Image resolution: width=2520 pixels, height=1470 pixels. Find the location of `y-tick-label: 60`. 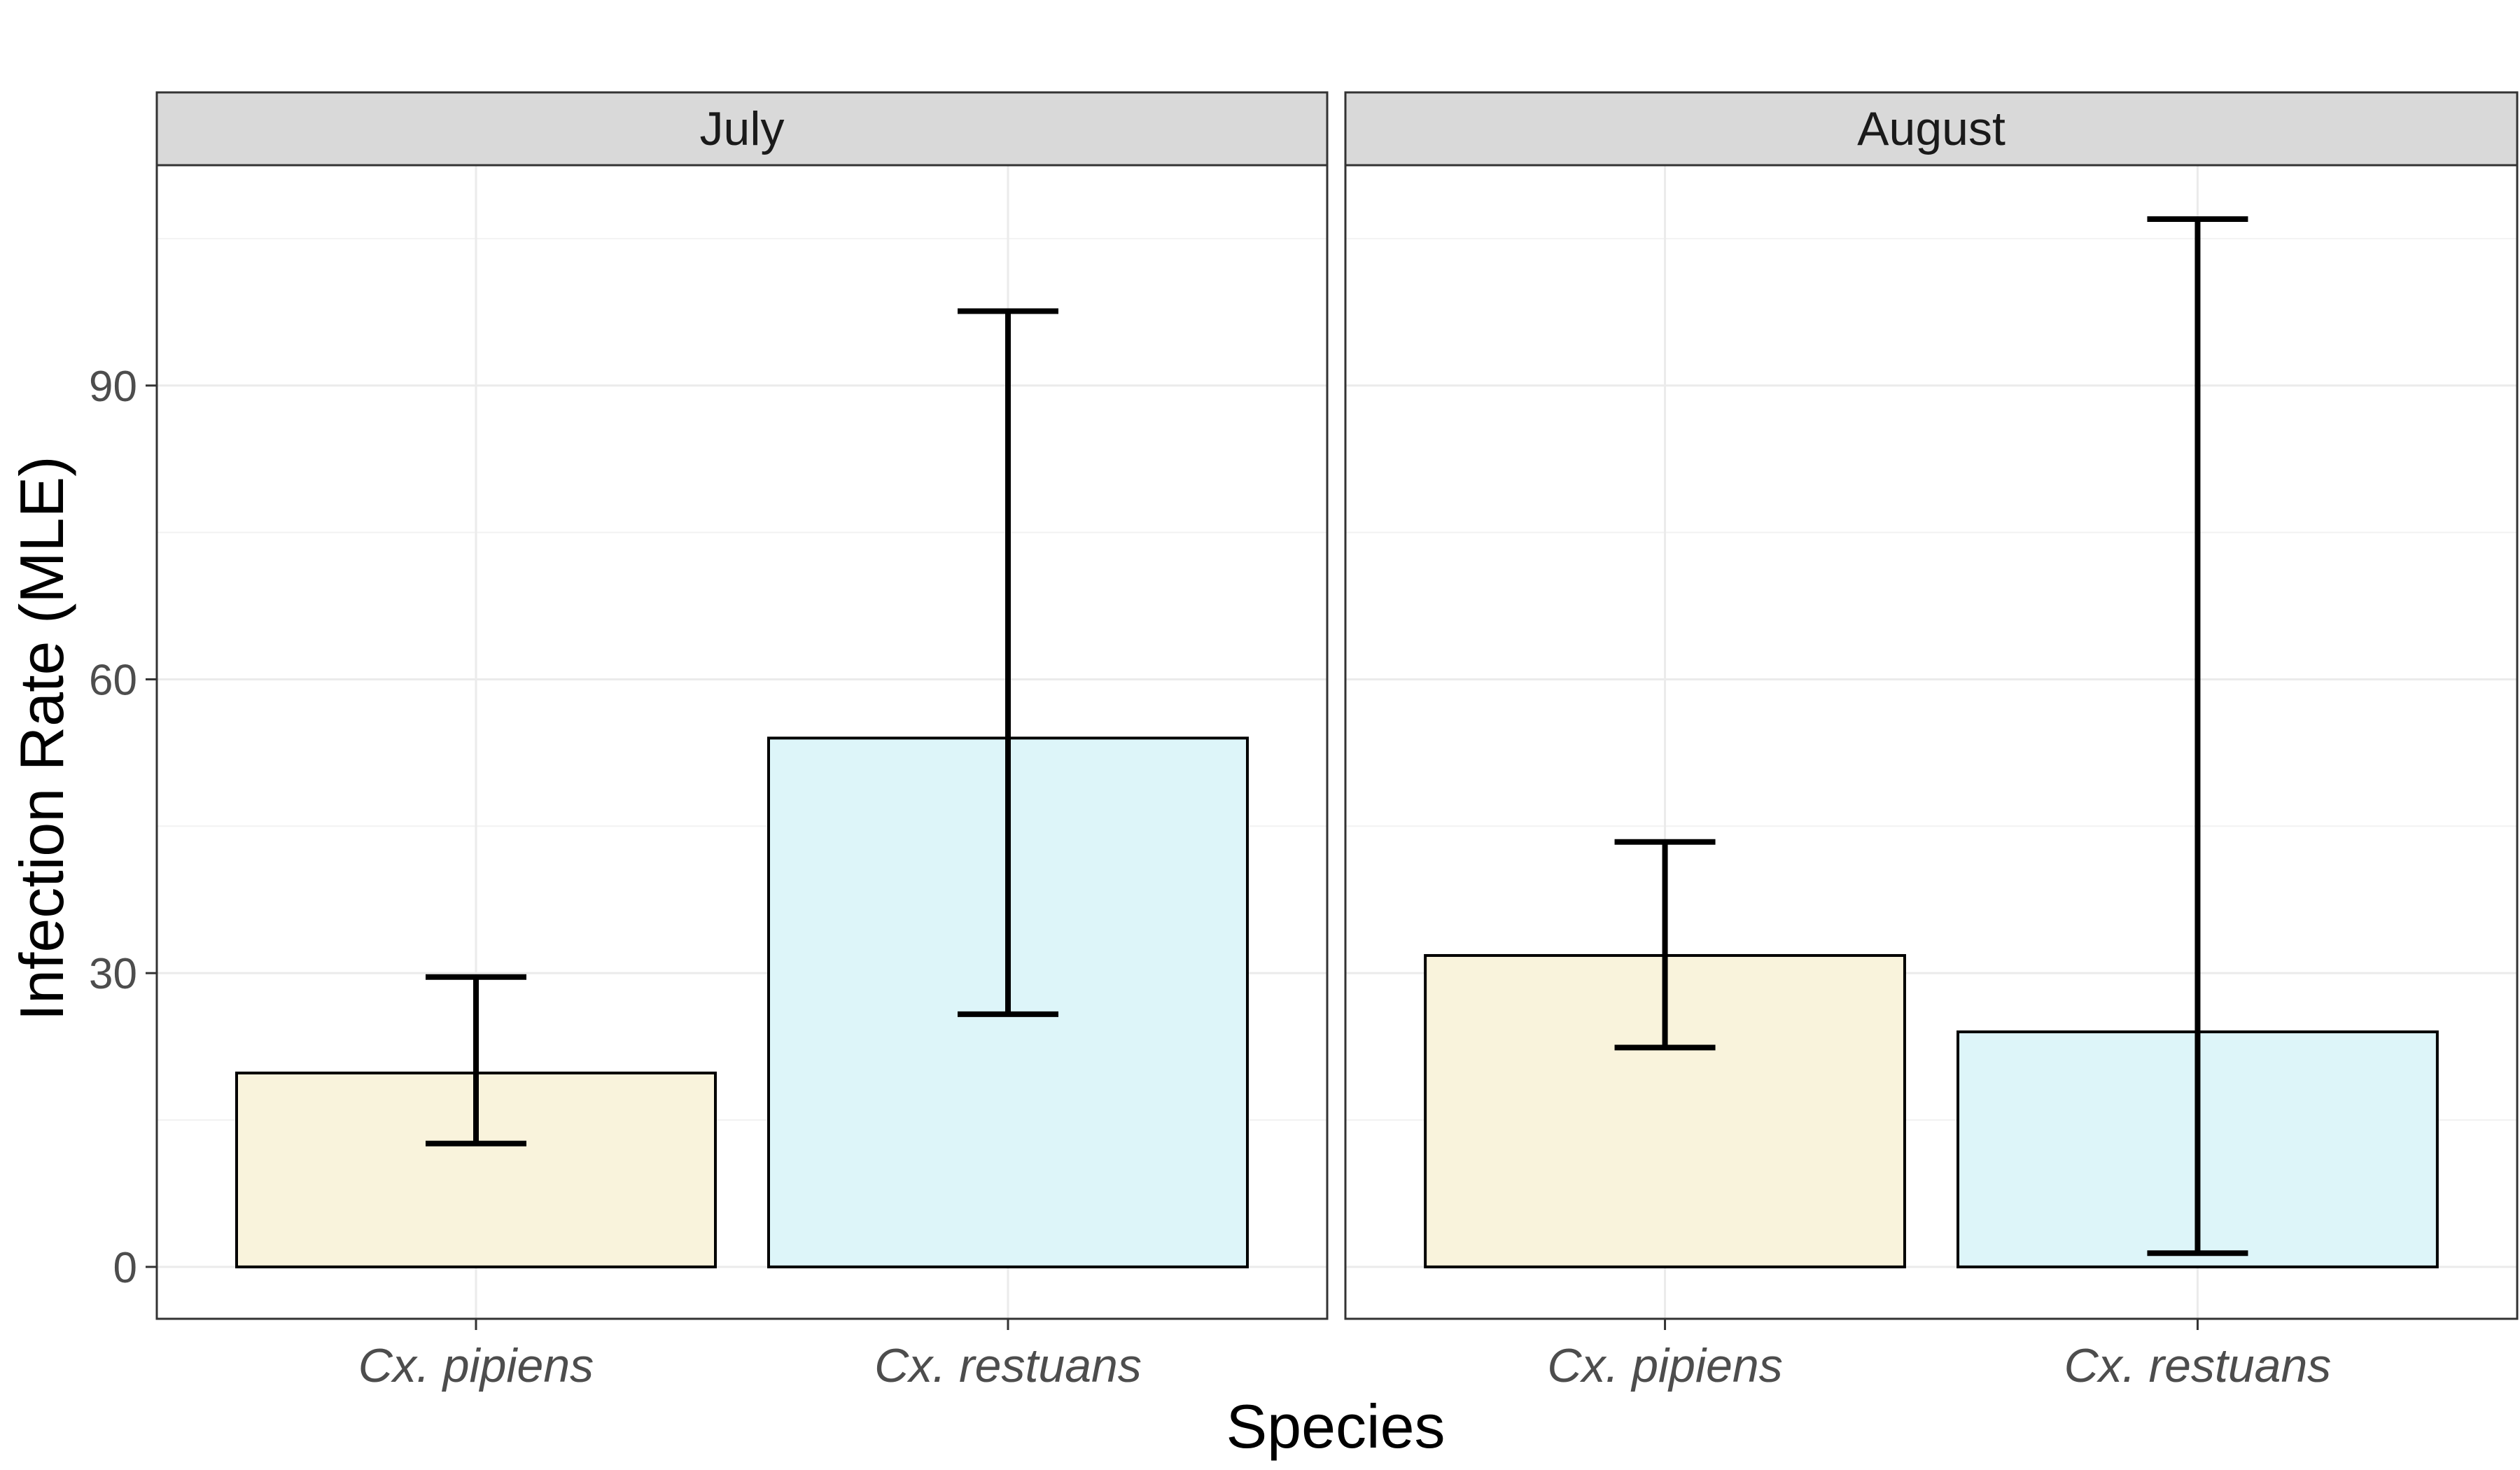

y-tick-label: 60 is located at coordinates (113, 680).